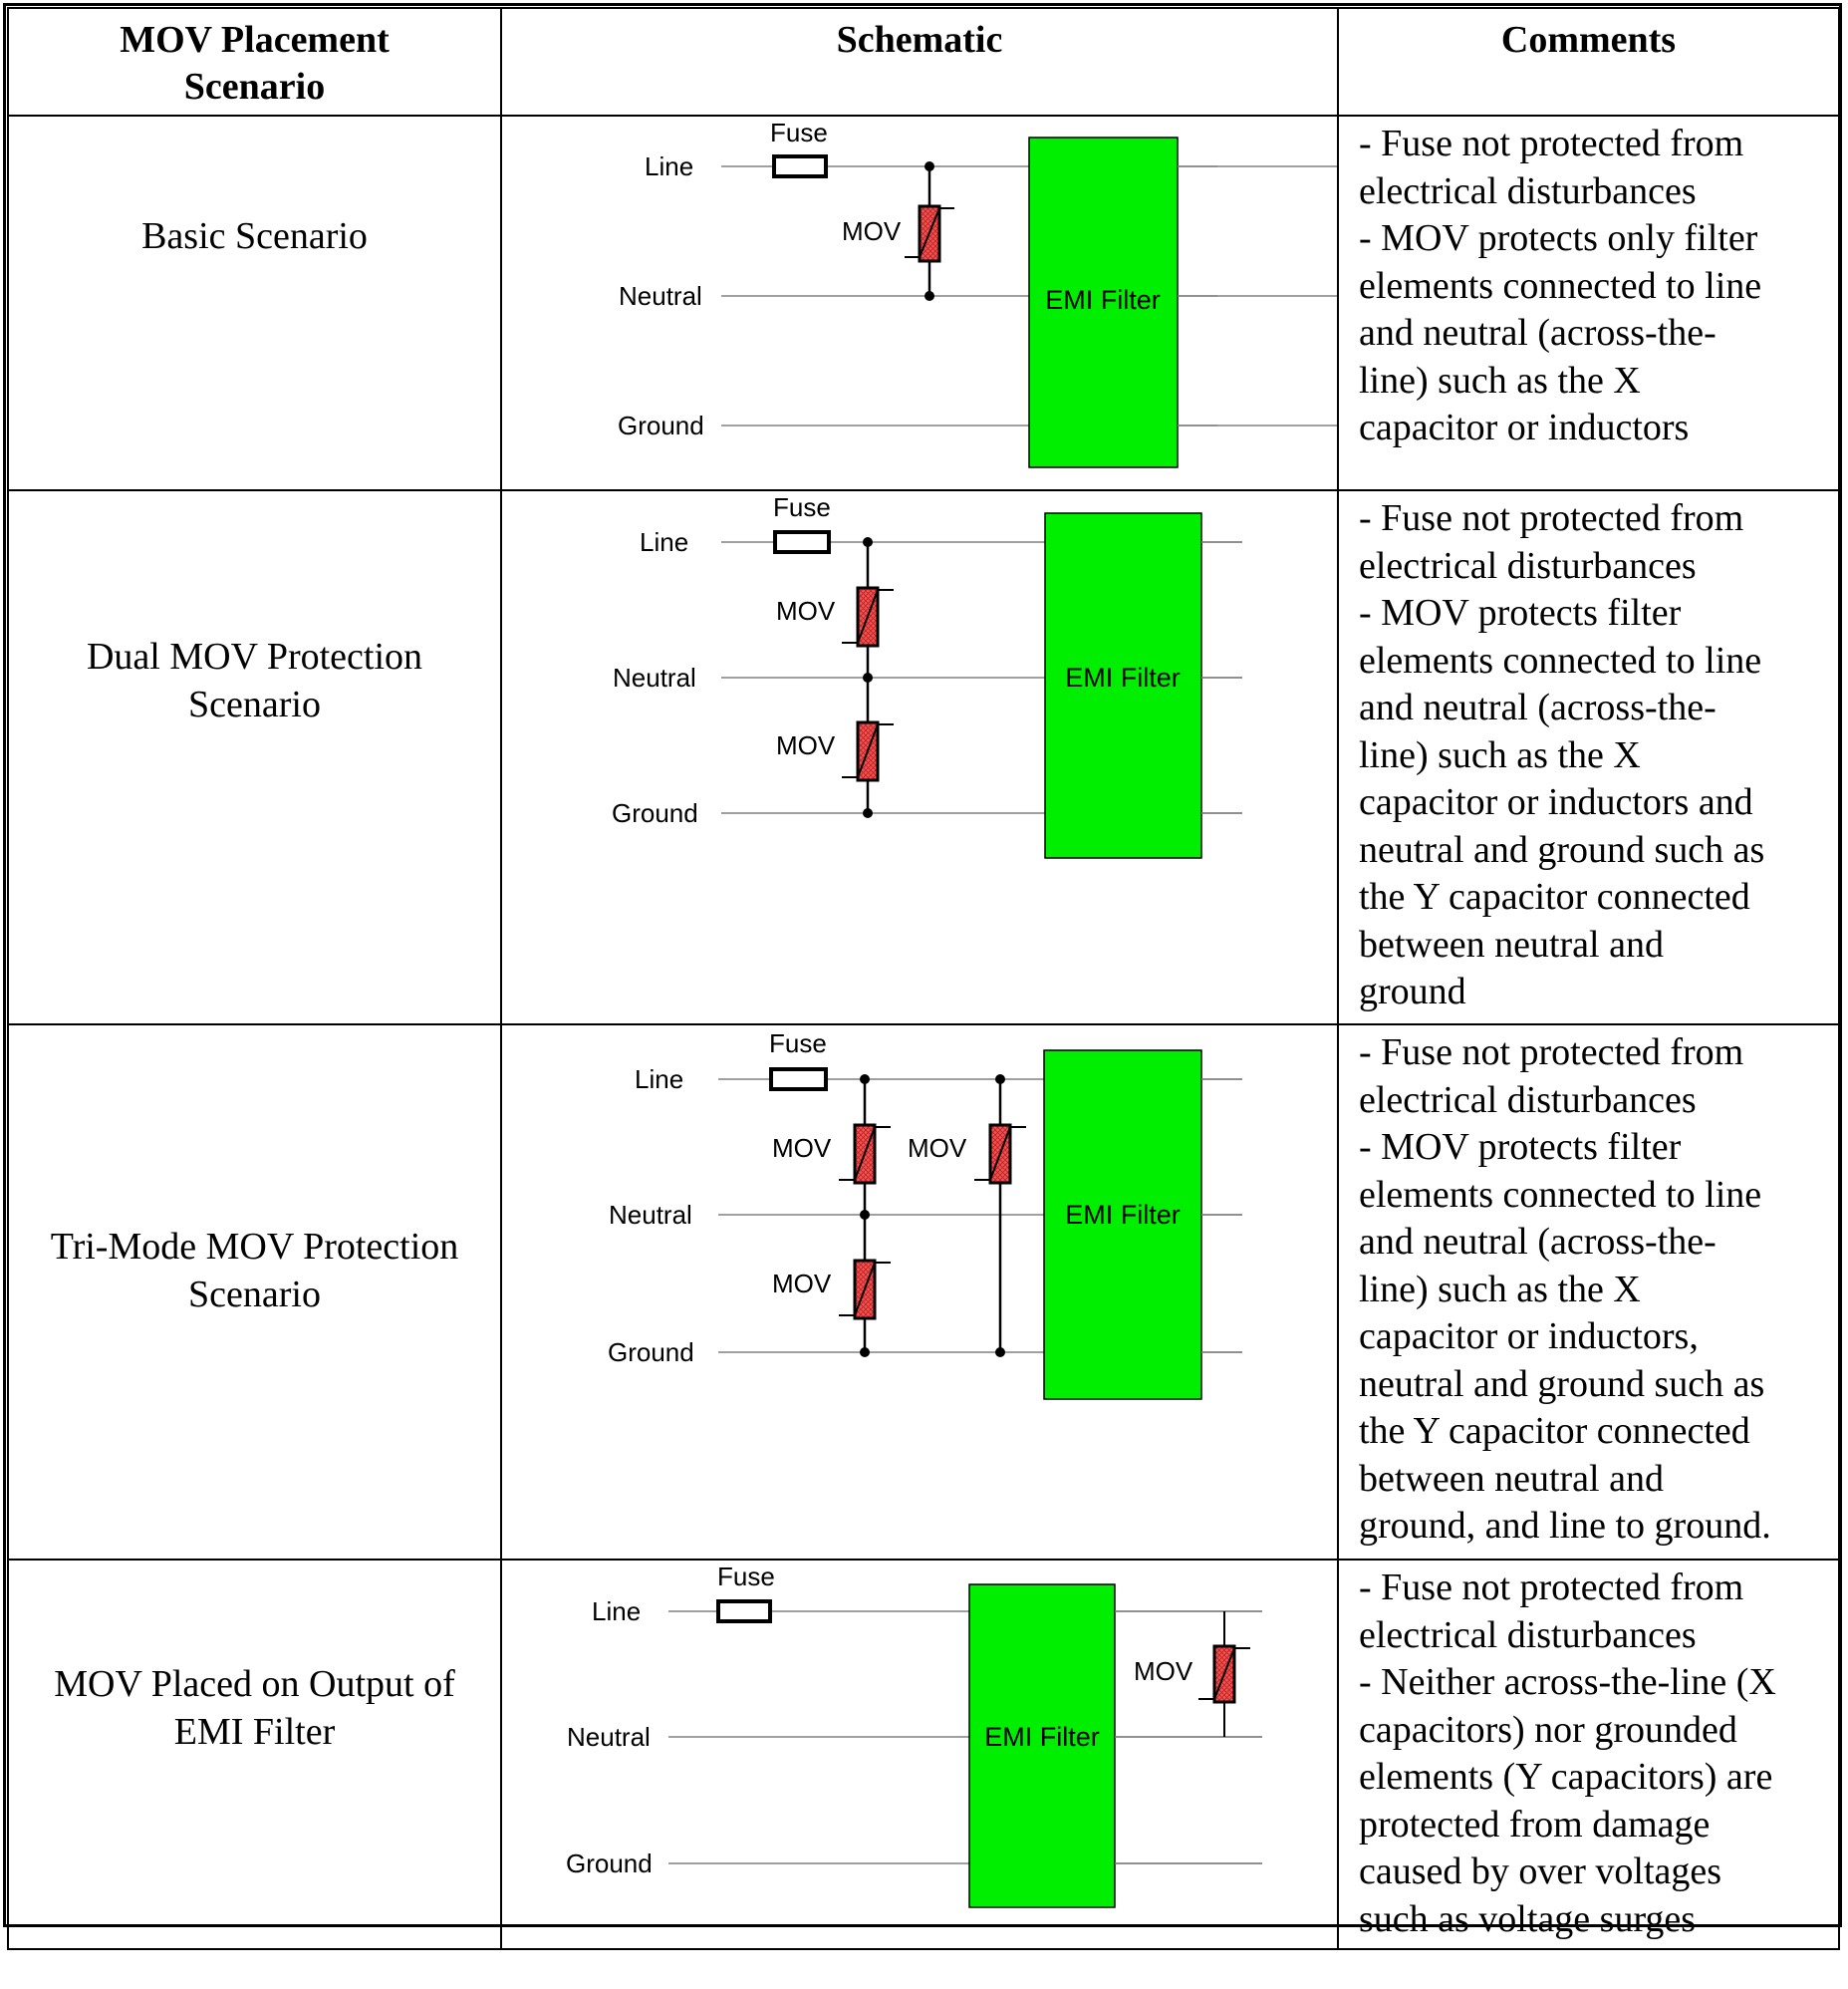  What do you see at coordinates (255, 757) in the screenshot?
I see `scenario-cell: Dual MOV Protection Scenario` at bounding box center [255, 757].